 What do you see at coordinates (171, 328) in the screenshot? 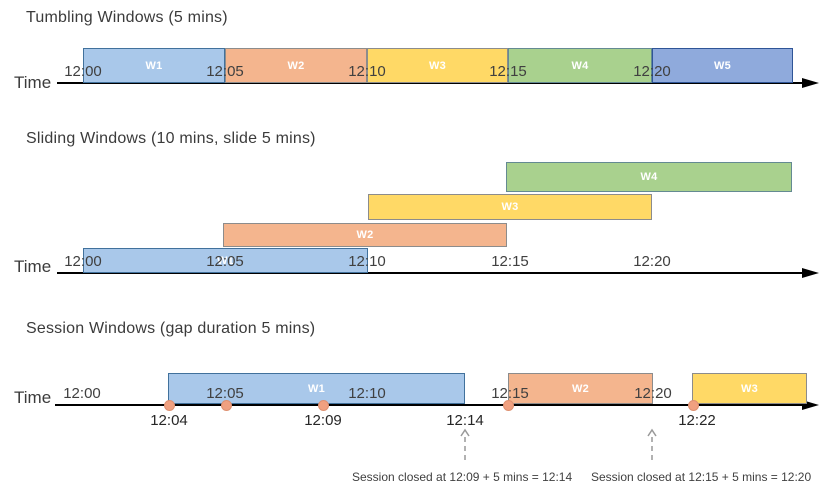
I see `session-section-title: Session Windows (gap duration 5 mins)` at bounding box center [171, 328].